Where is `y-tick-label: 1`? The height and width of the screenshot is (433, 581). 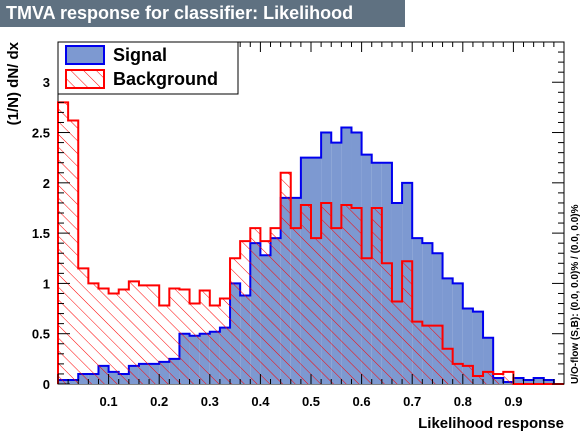
y-tick-label: 1 is located at coordinates (46, 283).